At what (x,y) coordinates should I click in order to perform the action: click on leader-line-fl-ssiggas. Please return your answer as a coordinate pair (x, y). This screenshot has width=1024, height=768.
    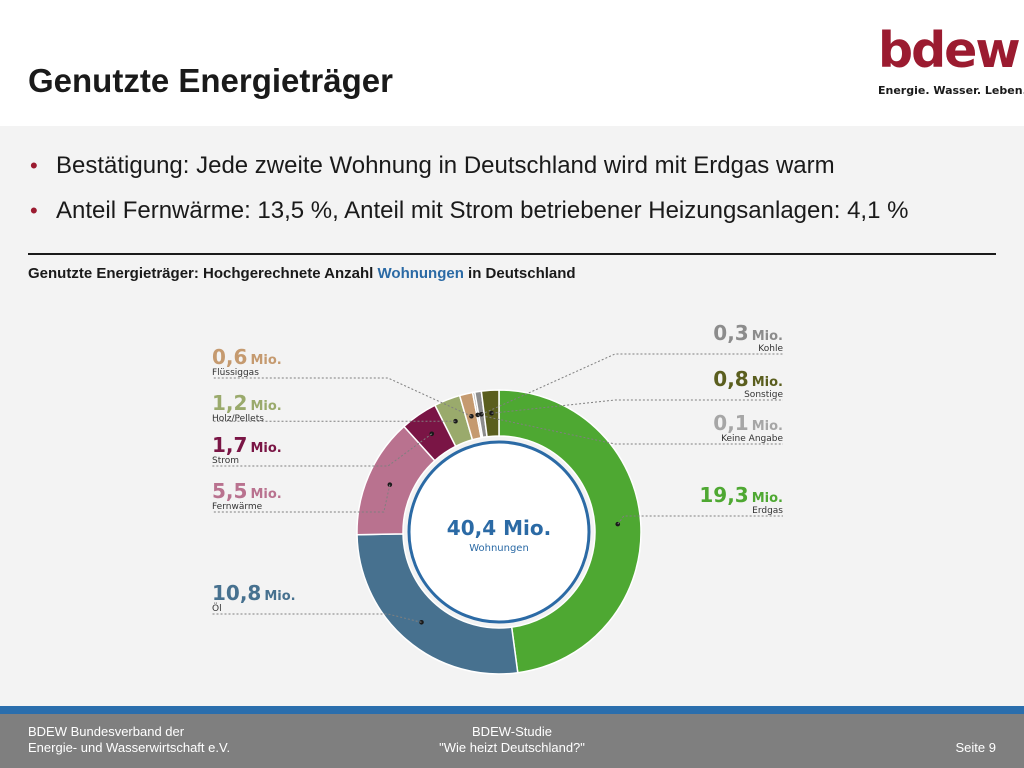
    Looking at the image, I should click on (342, 397).